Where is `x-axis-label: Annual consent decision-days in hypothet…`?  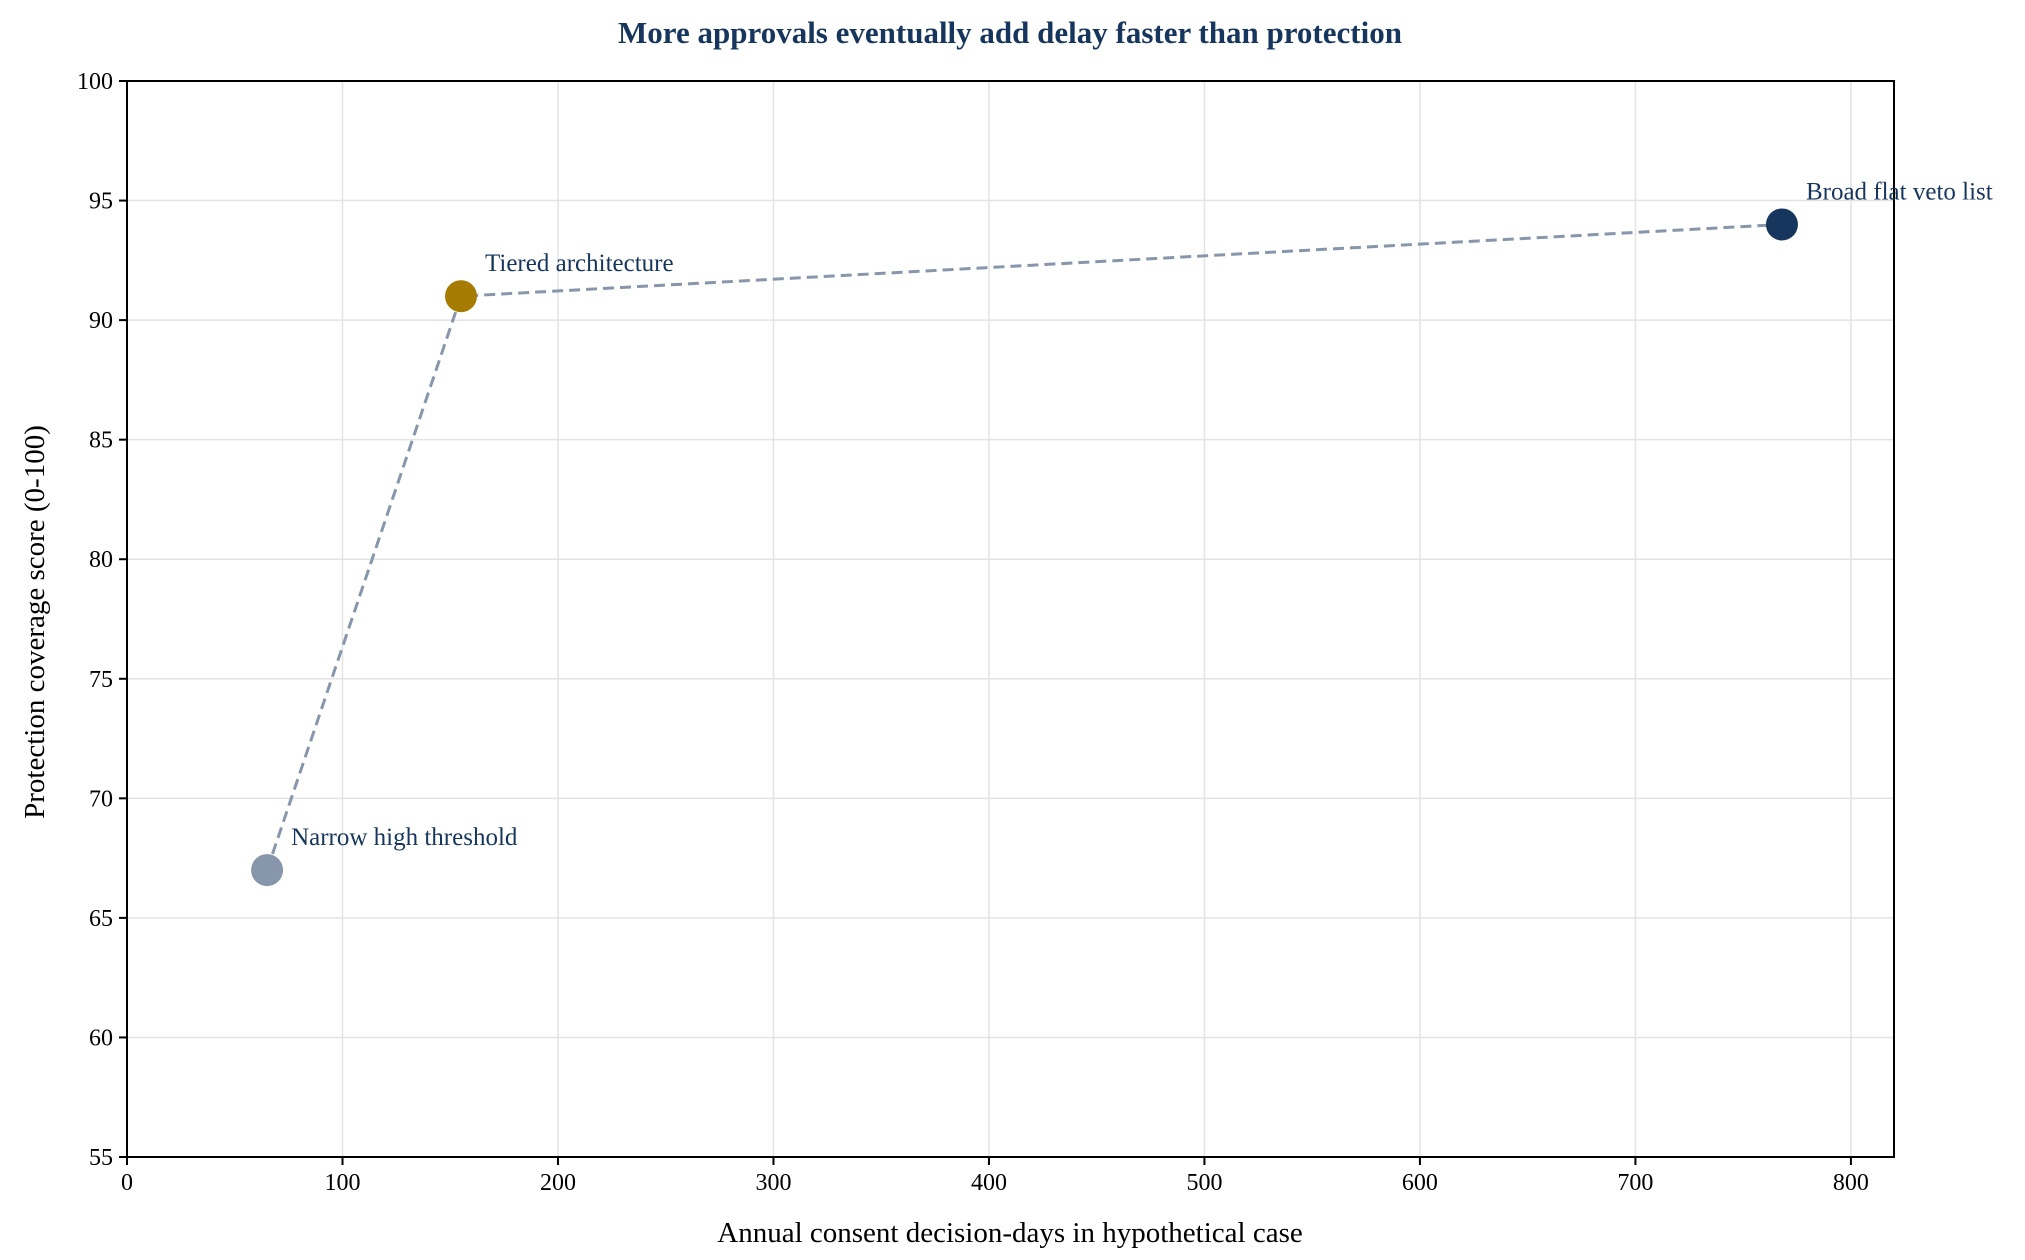 x-axis-label: Annual consent decision-days in hypothet… is located at coordinates (1009, 1233).